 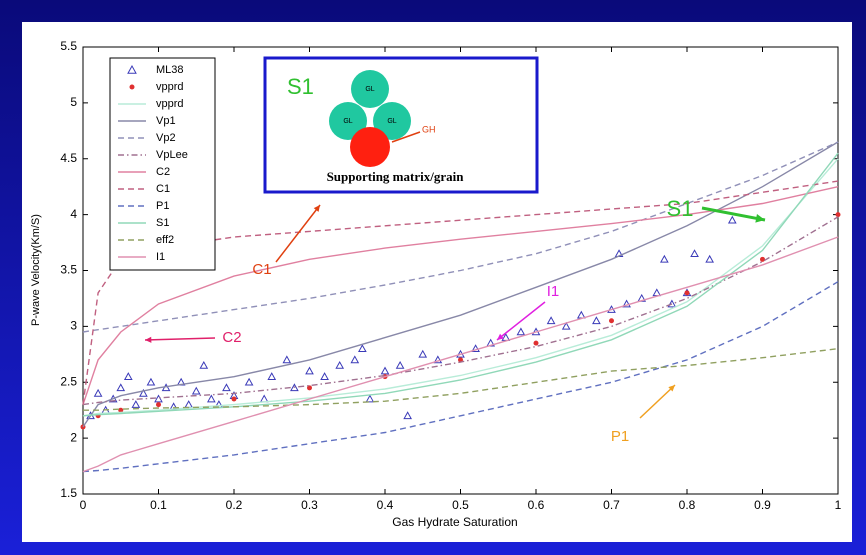 What do you see at coordinates (454, 522) in the screenshot?
I see `x-axis-label: Gas Hydrate Saturation` at bounding box center [454, 522].